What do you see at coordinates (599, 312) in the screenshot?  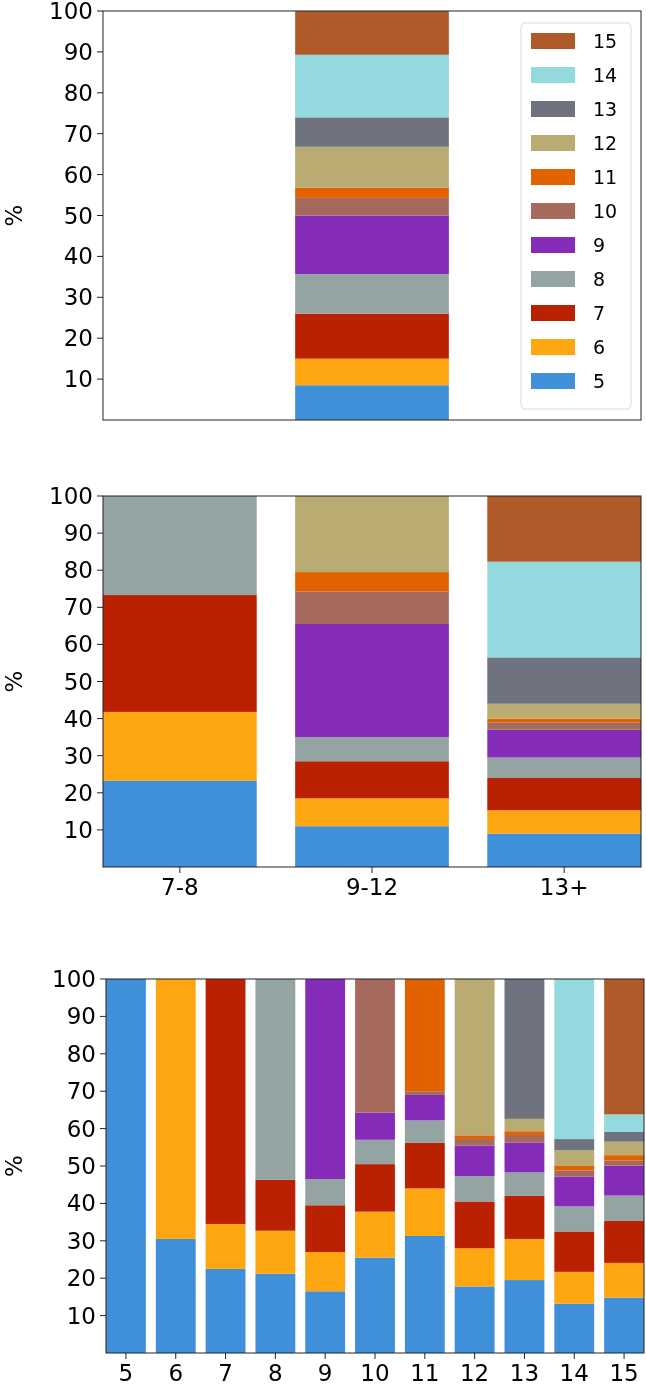 I see `legend-label: 7` at bounding box center [599, 312].